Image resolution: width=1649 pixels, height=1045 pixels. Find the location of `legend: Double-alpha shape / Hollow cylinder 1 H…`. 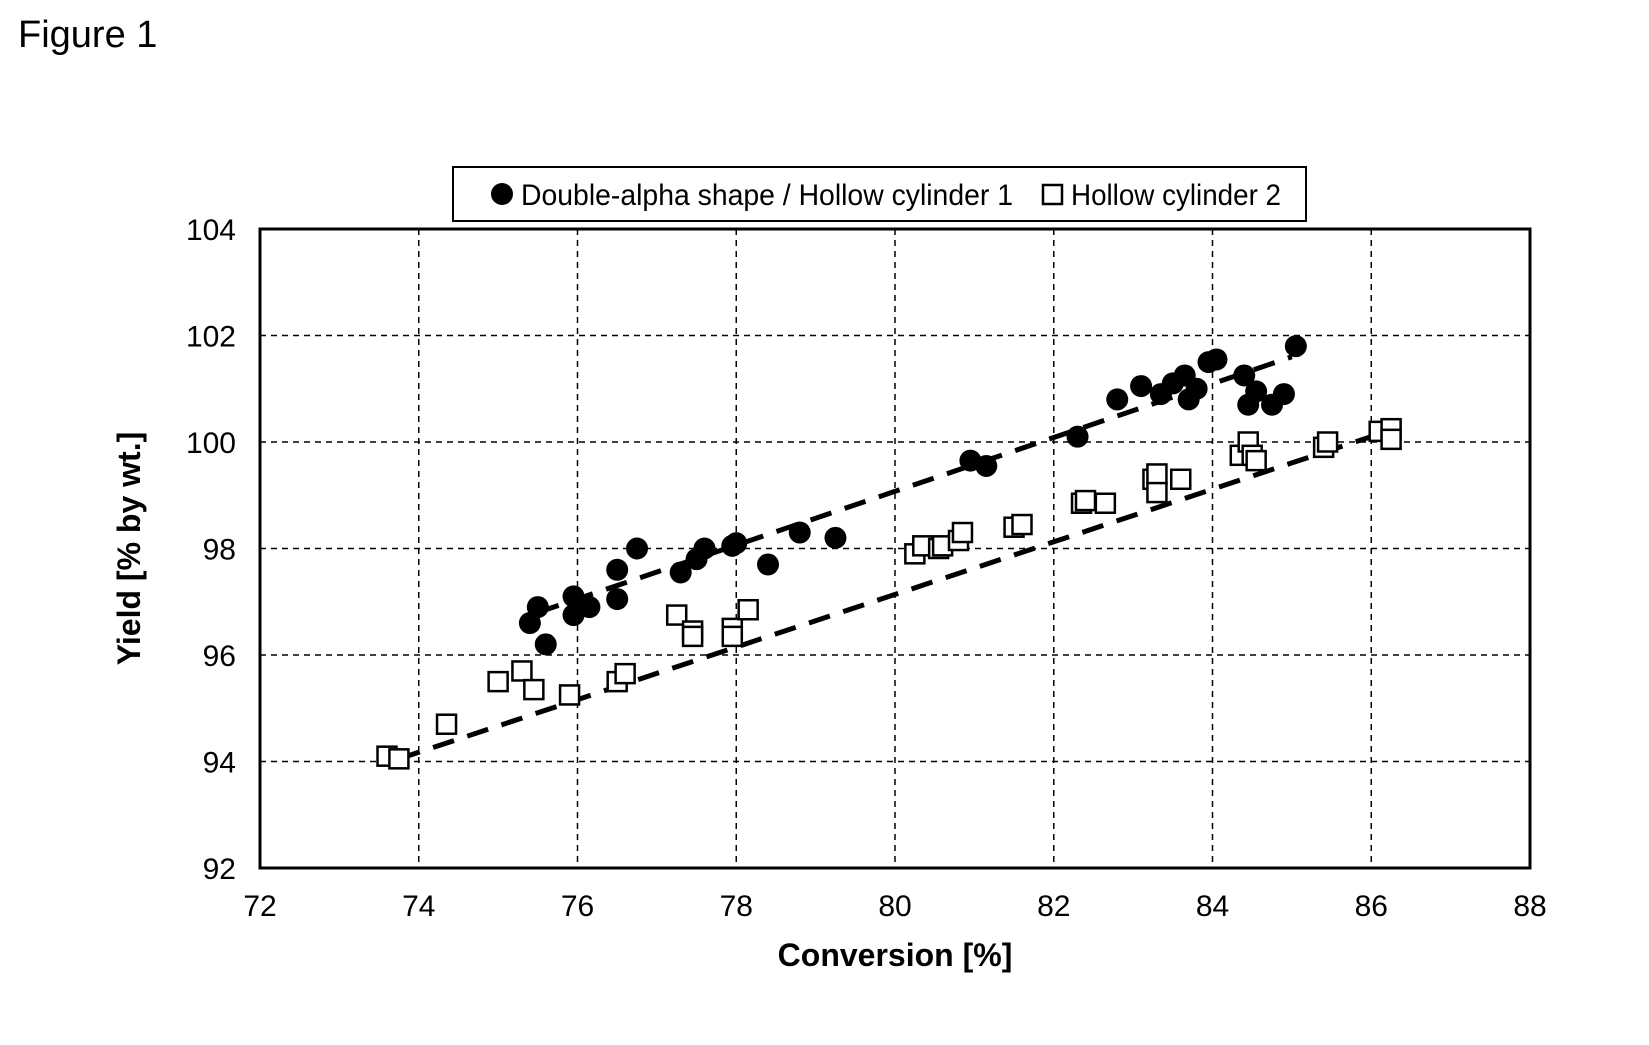

legend: Double-alpha shape / Hollow cylinder 1 H… is located at coordinates (879, 194).